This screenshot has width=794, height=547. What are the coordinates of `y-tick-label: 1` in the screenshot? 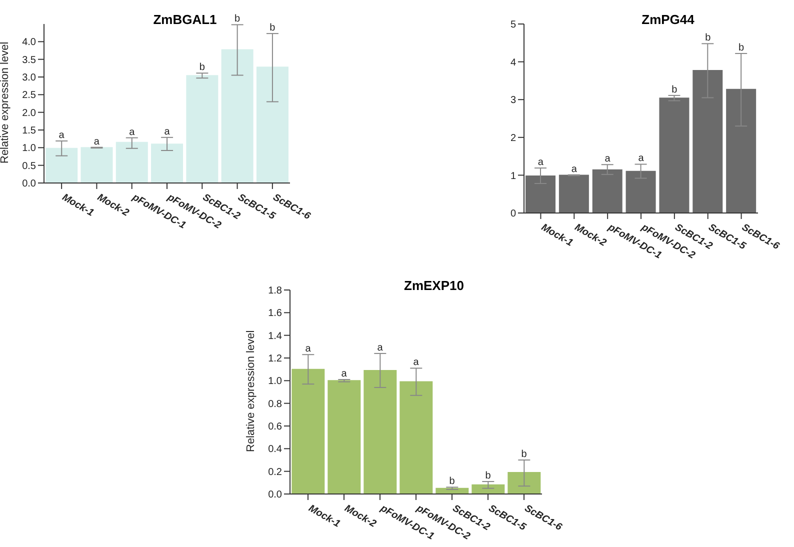 It's located at (513, 176).